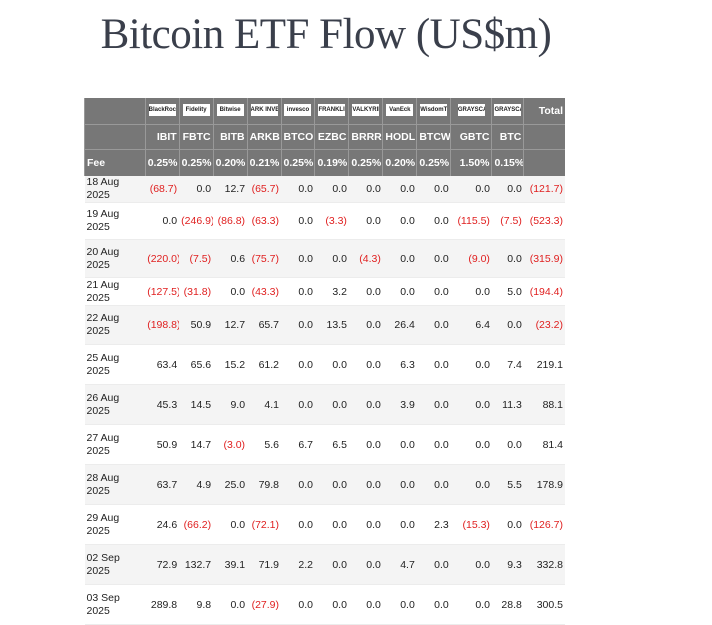 The height and width of the screenshot is (625, 712). Describe the element at coordinates (230, 364) in the screenshot. I see `flow-cell: 15.2` at that location.